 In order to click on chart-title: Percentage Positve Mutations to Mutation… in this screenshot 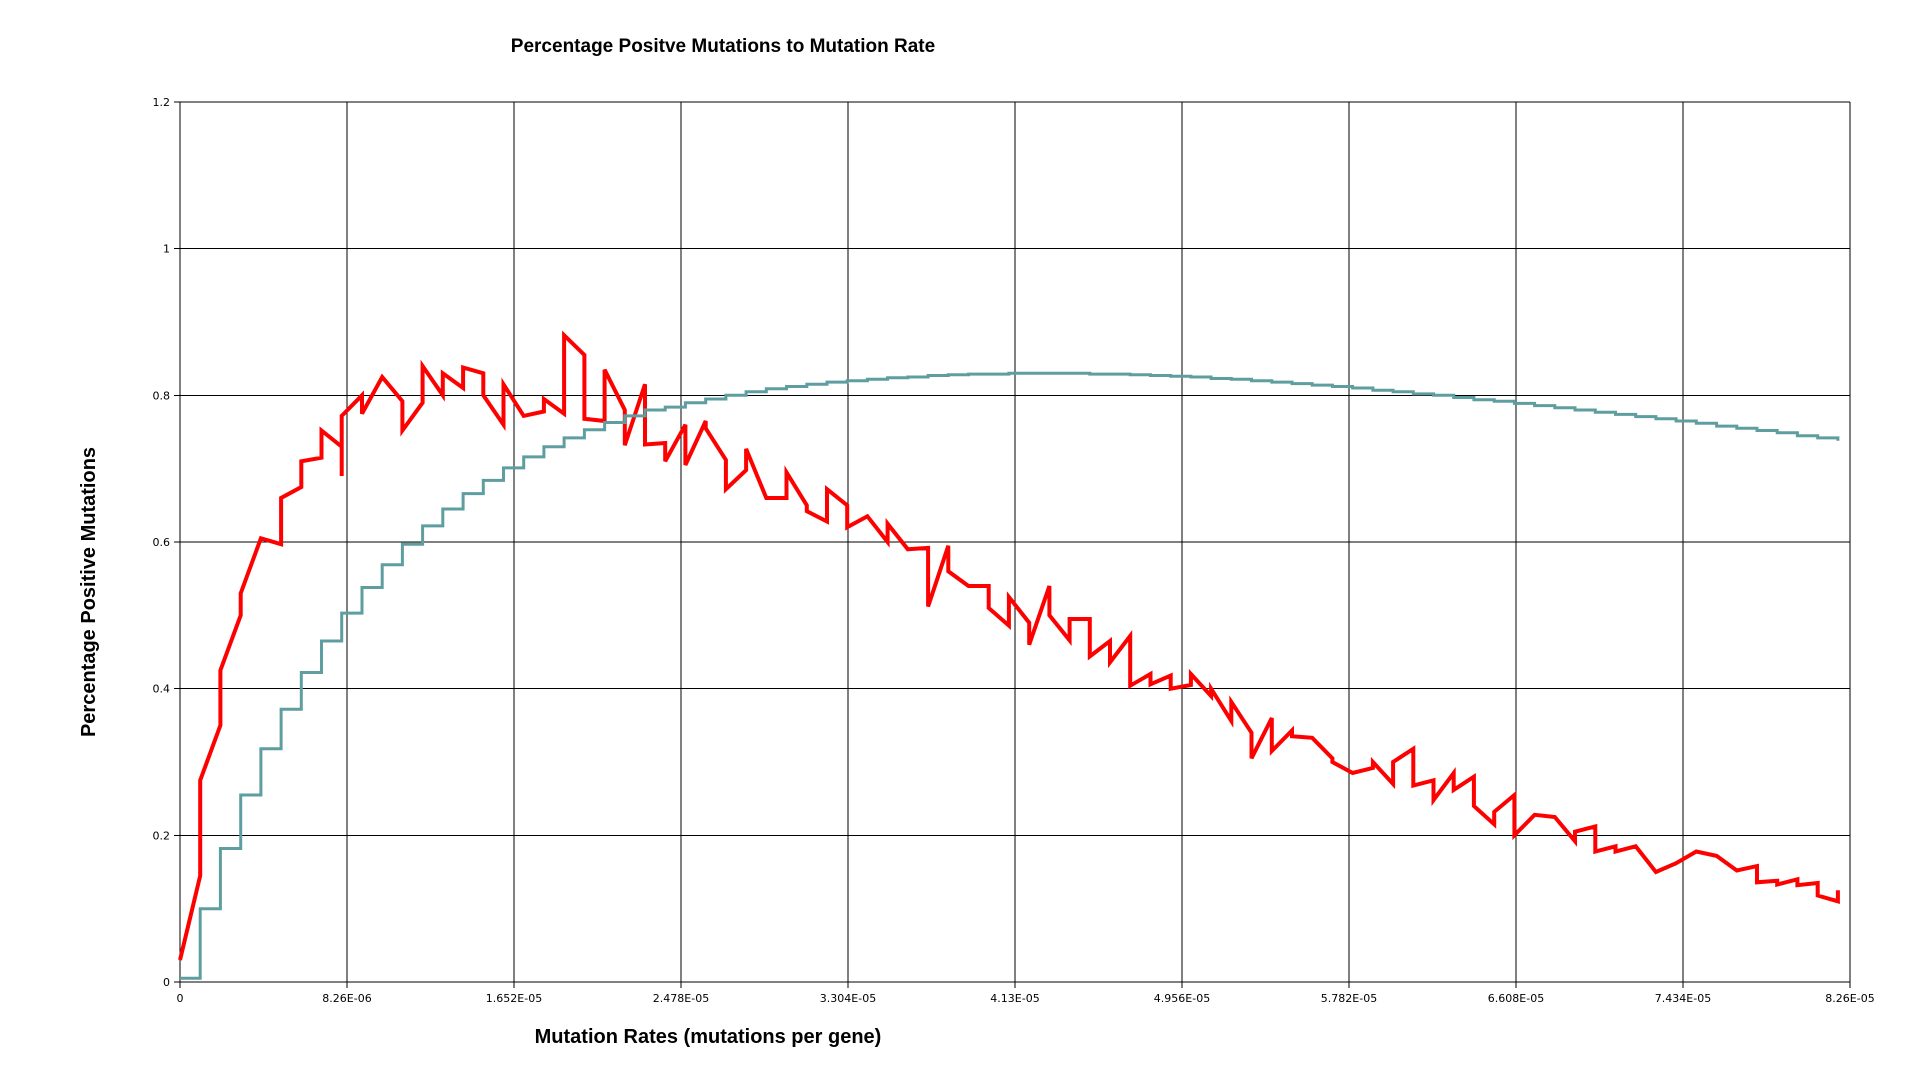, I will do `click(723, 46)`.